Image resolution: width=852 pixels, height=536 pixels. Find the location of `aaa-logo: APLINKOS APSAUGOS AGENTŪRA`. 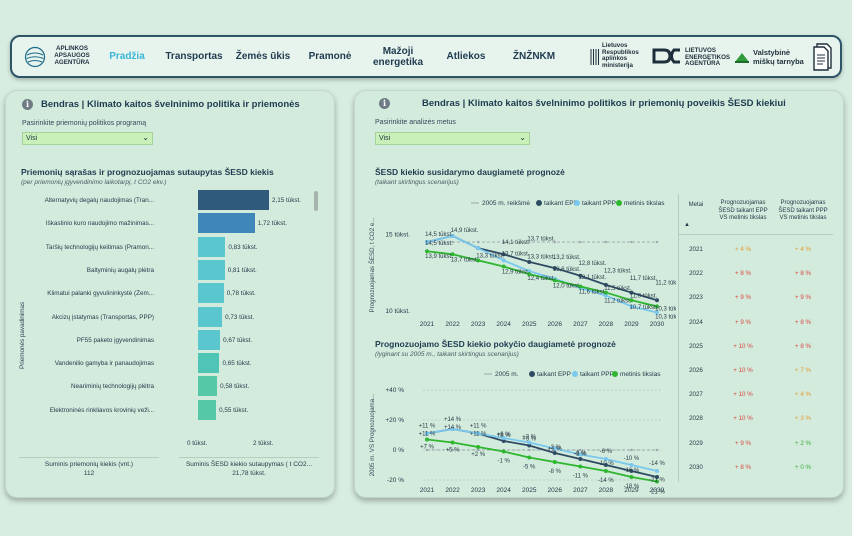

aaa-logo: APLINKOS APSAUGOS AGENTŪRA is located at coordinates (60, 58).